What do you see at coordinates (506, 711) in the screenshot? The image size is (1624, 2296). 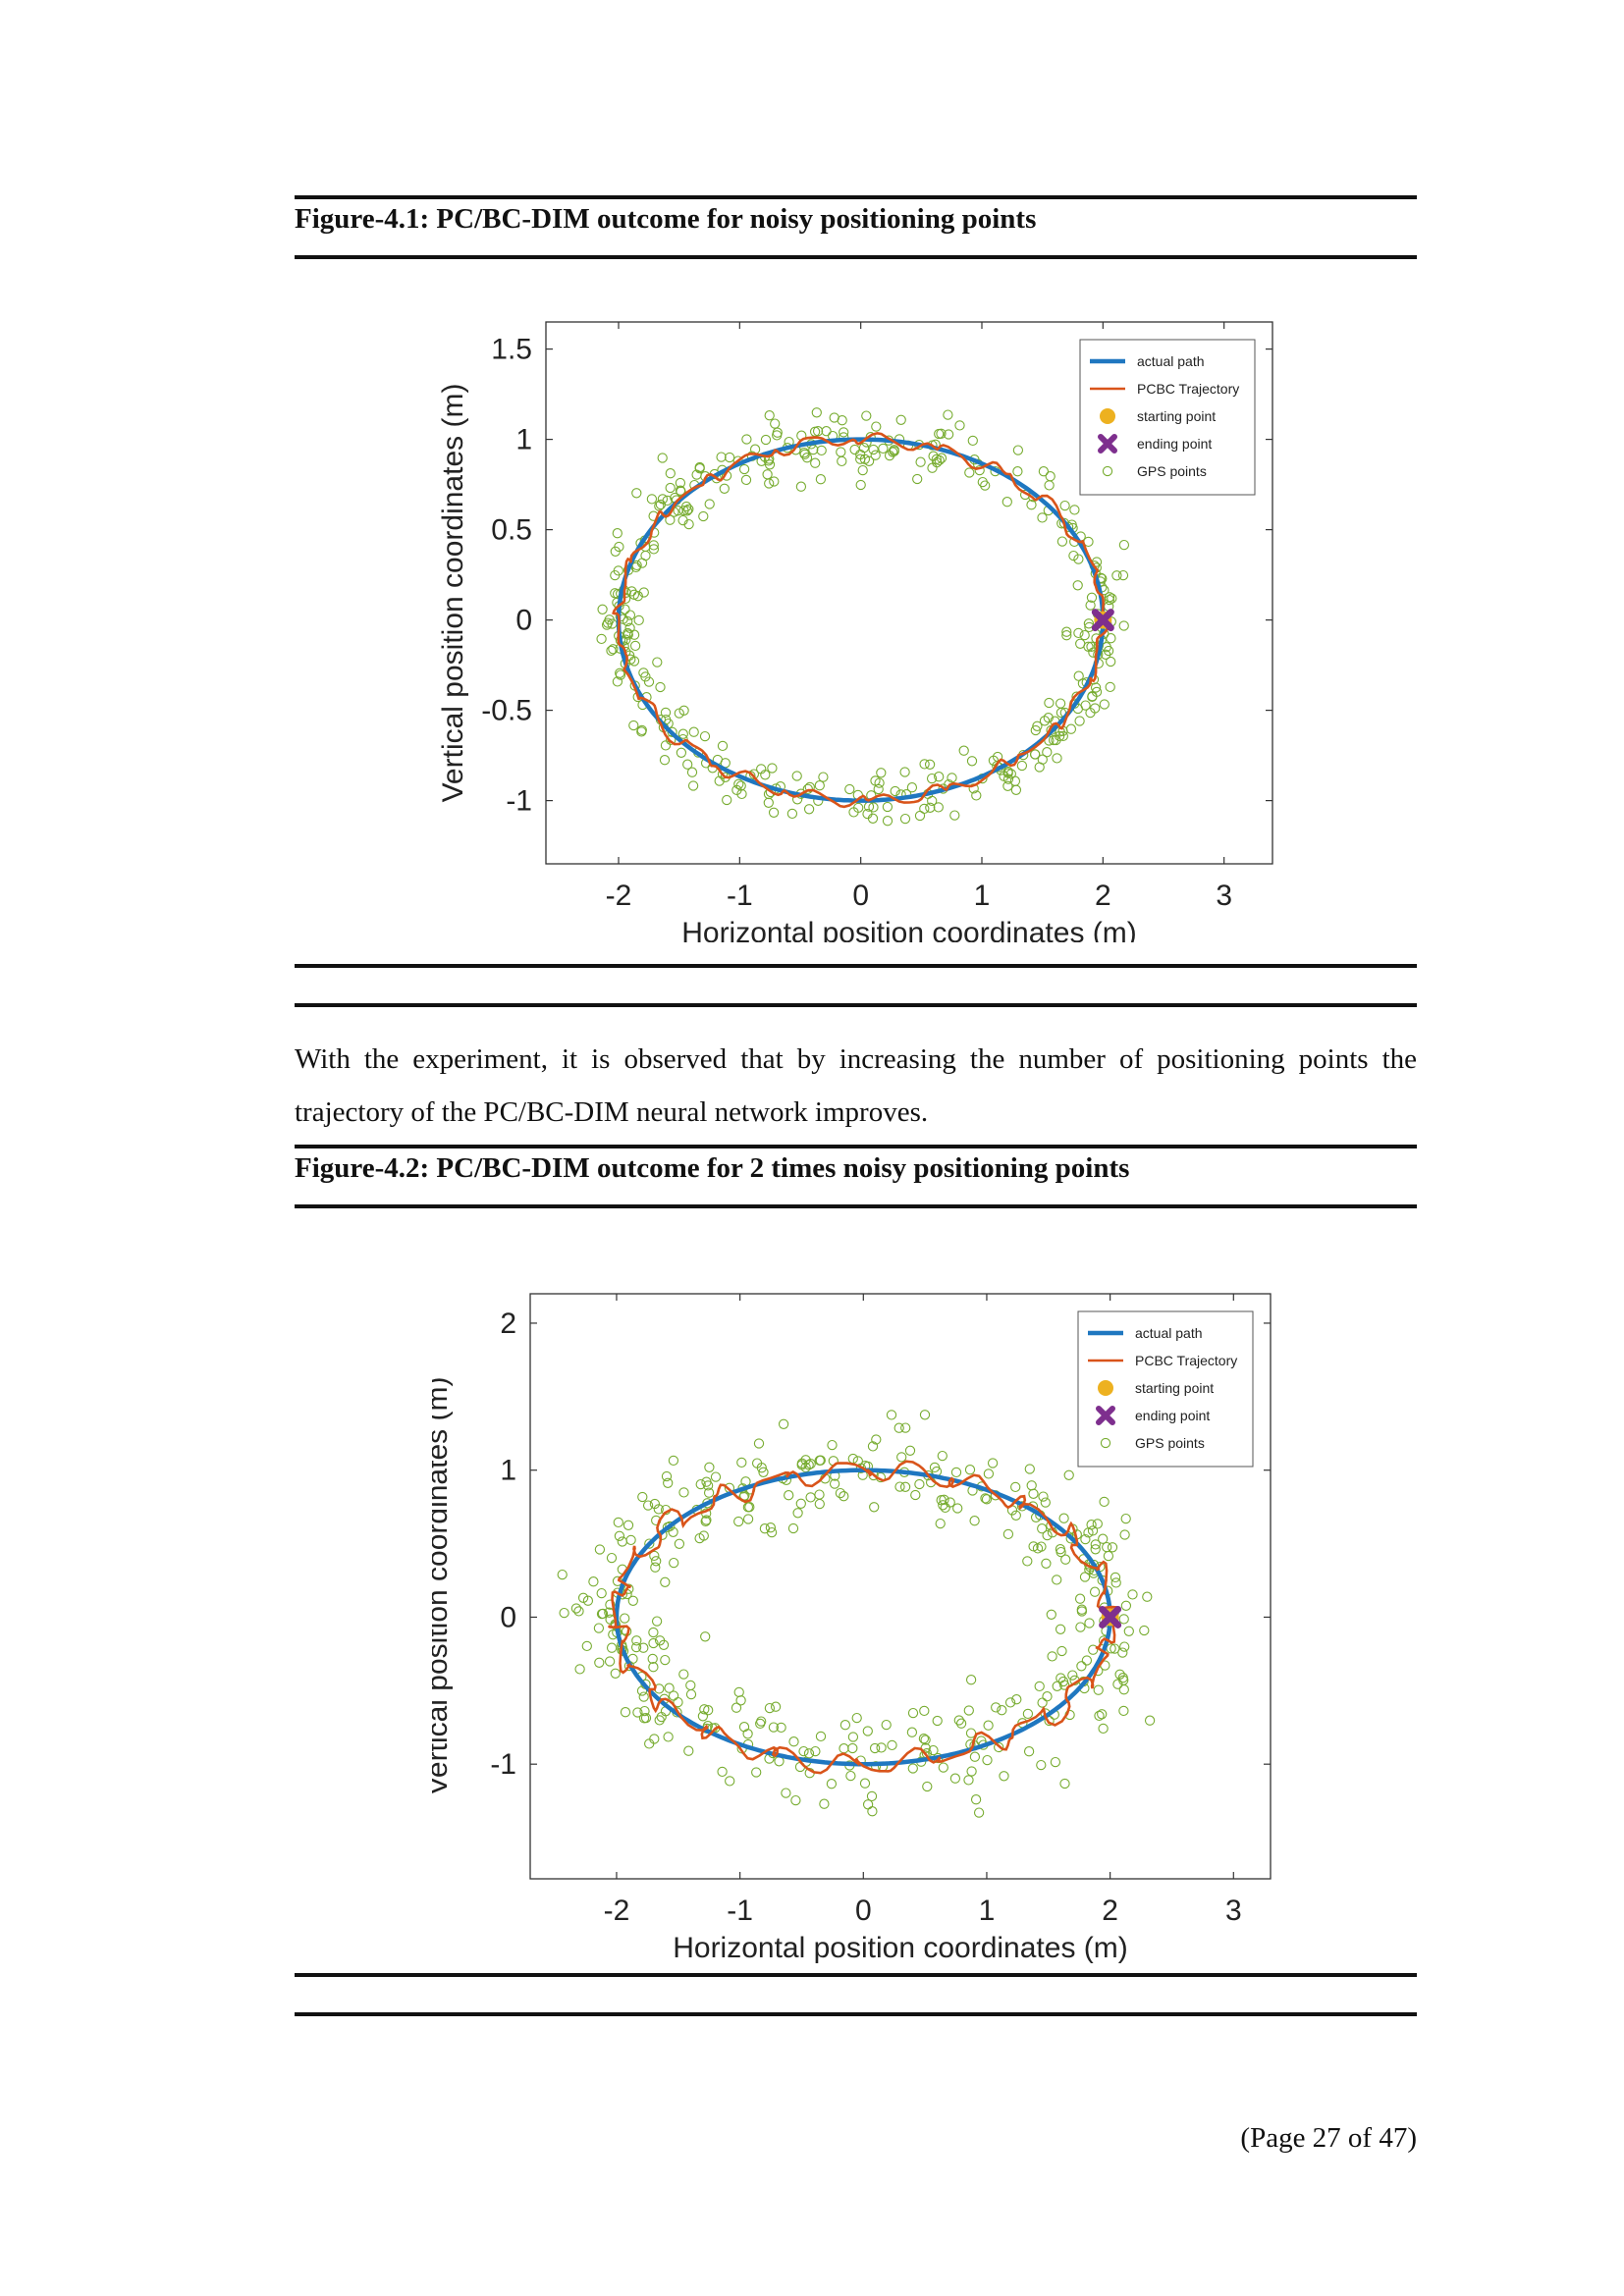 I see `y-tick-label: -0.5` at bounding box center [506, 711].